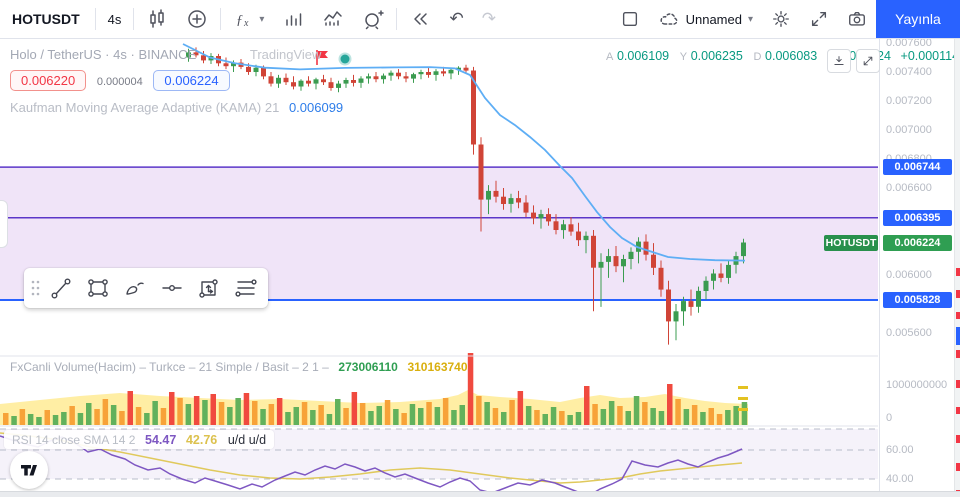  What do you see at coordinates (781, 19) in the screenshot?
I see `settings-button` at bounding box center [781, 19].